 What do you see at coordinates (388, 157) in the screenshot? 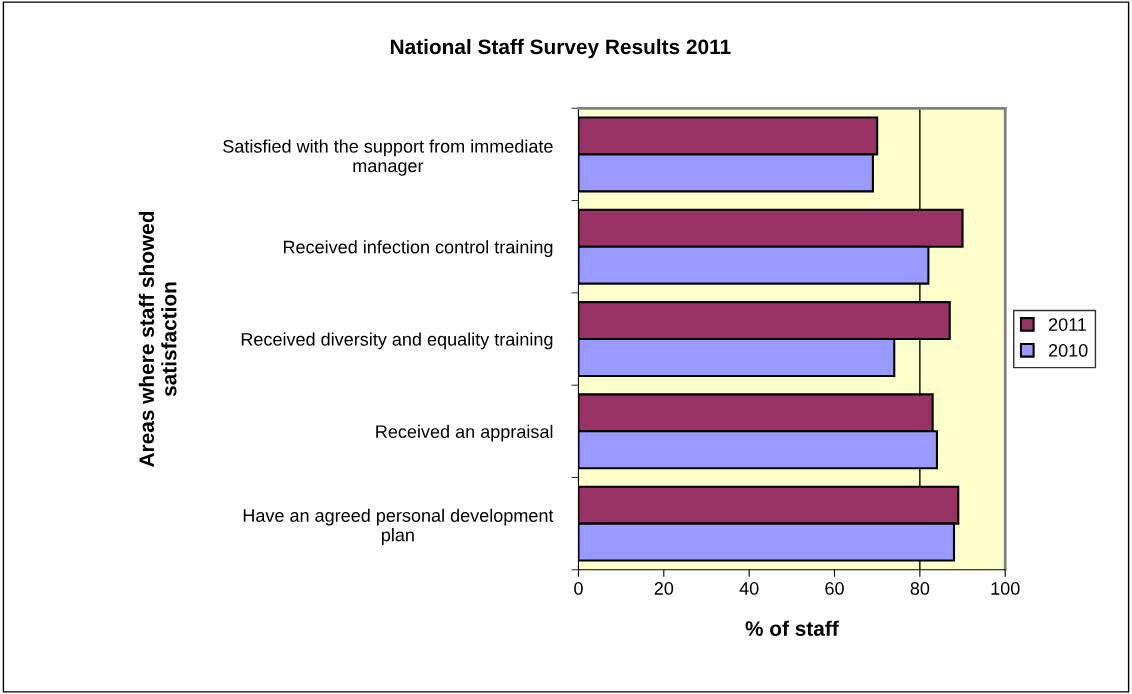
I see `y-tick-label: Satisfied with the support from immediate manager` at bounding box center [388, 157].